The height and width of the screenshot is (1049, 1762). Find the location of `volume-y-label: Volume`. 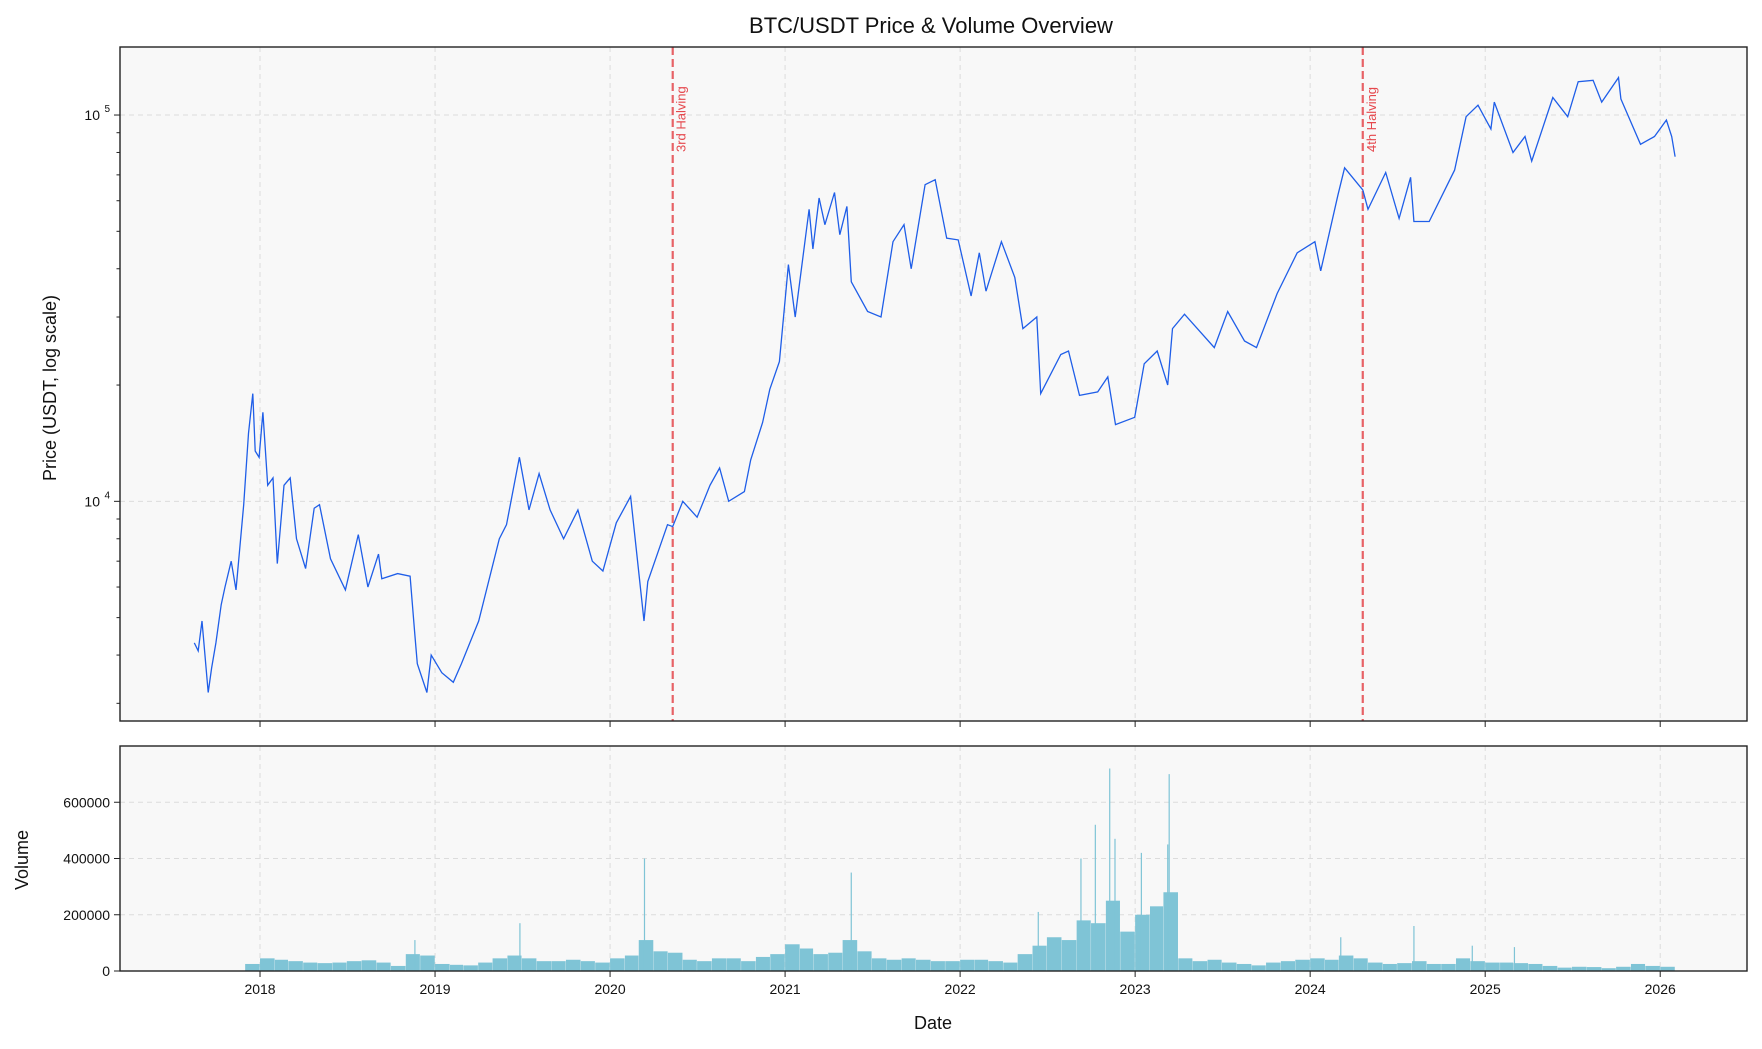

volume-y-label: Volume is located at coordinates (22, 860).